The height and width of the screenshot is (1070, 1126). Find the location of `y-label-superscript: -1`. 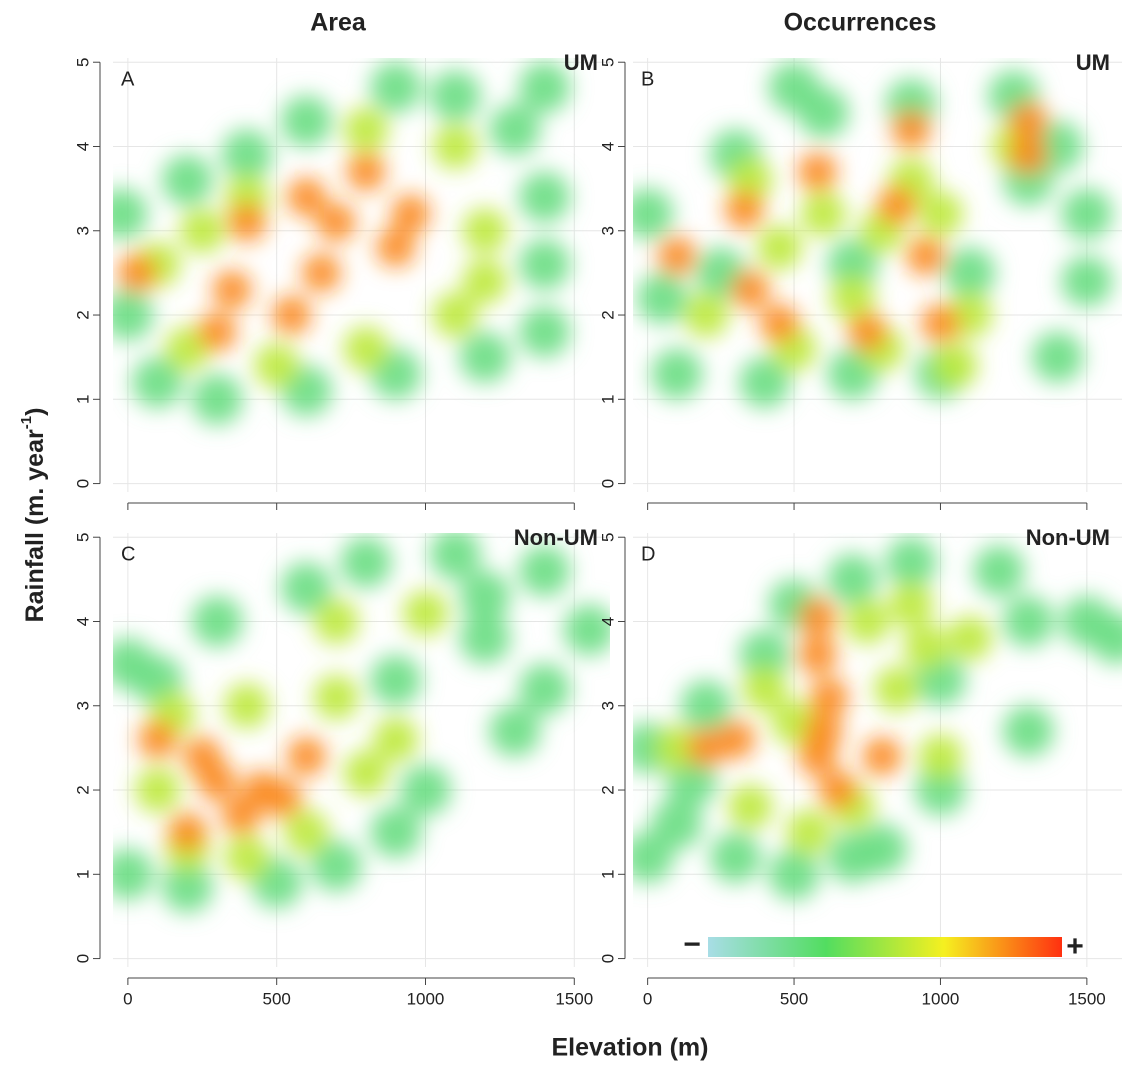

y-label-superscript: -1 is located at coordinates (26, 422).